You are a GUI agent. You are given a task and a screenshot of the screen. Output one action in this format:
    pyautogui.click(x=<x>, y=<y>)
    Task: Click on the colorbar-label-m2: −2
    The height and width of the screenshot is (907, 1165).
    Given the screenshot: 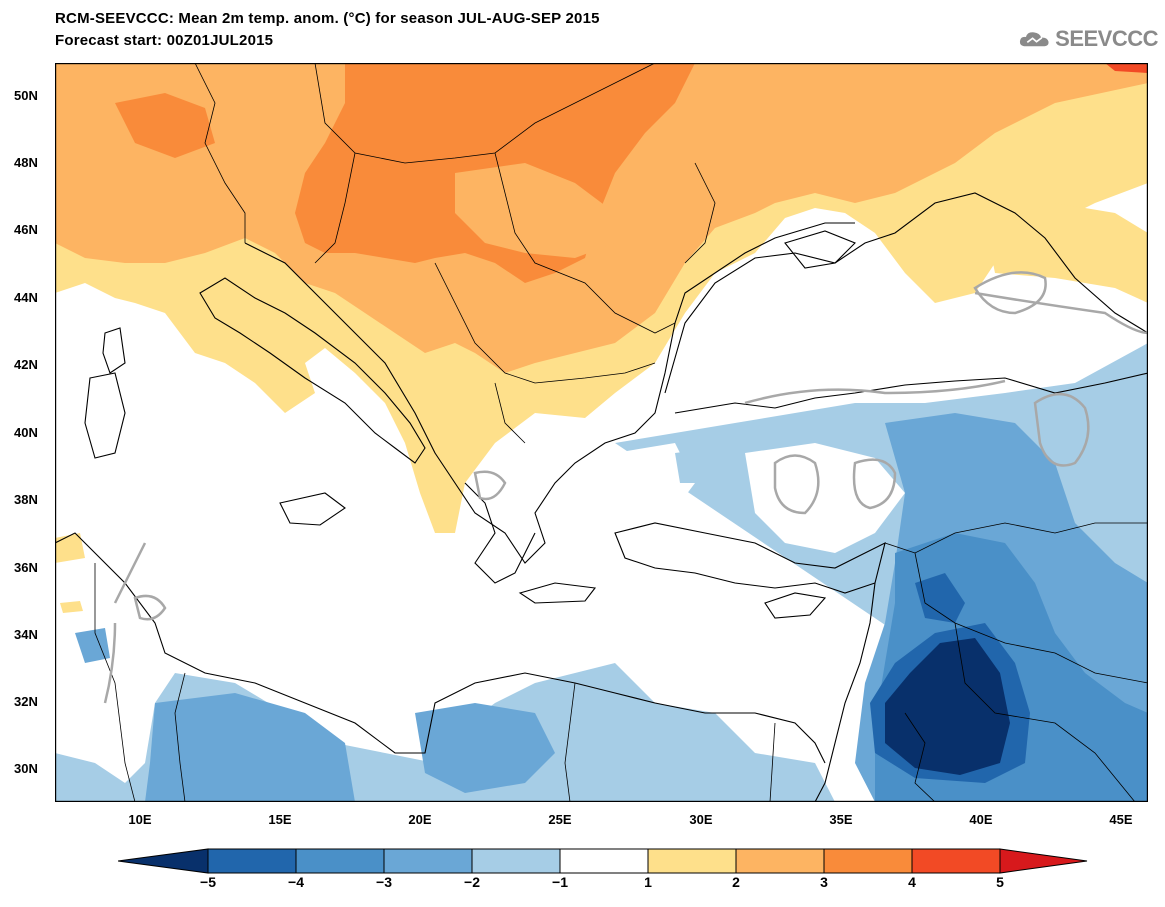 What is the action you would take?
    pyautogui.click(x=472, y=882)
    